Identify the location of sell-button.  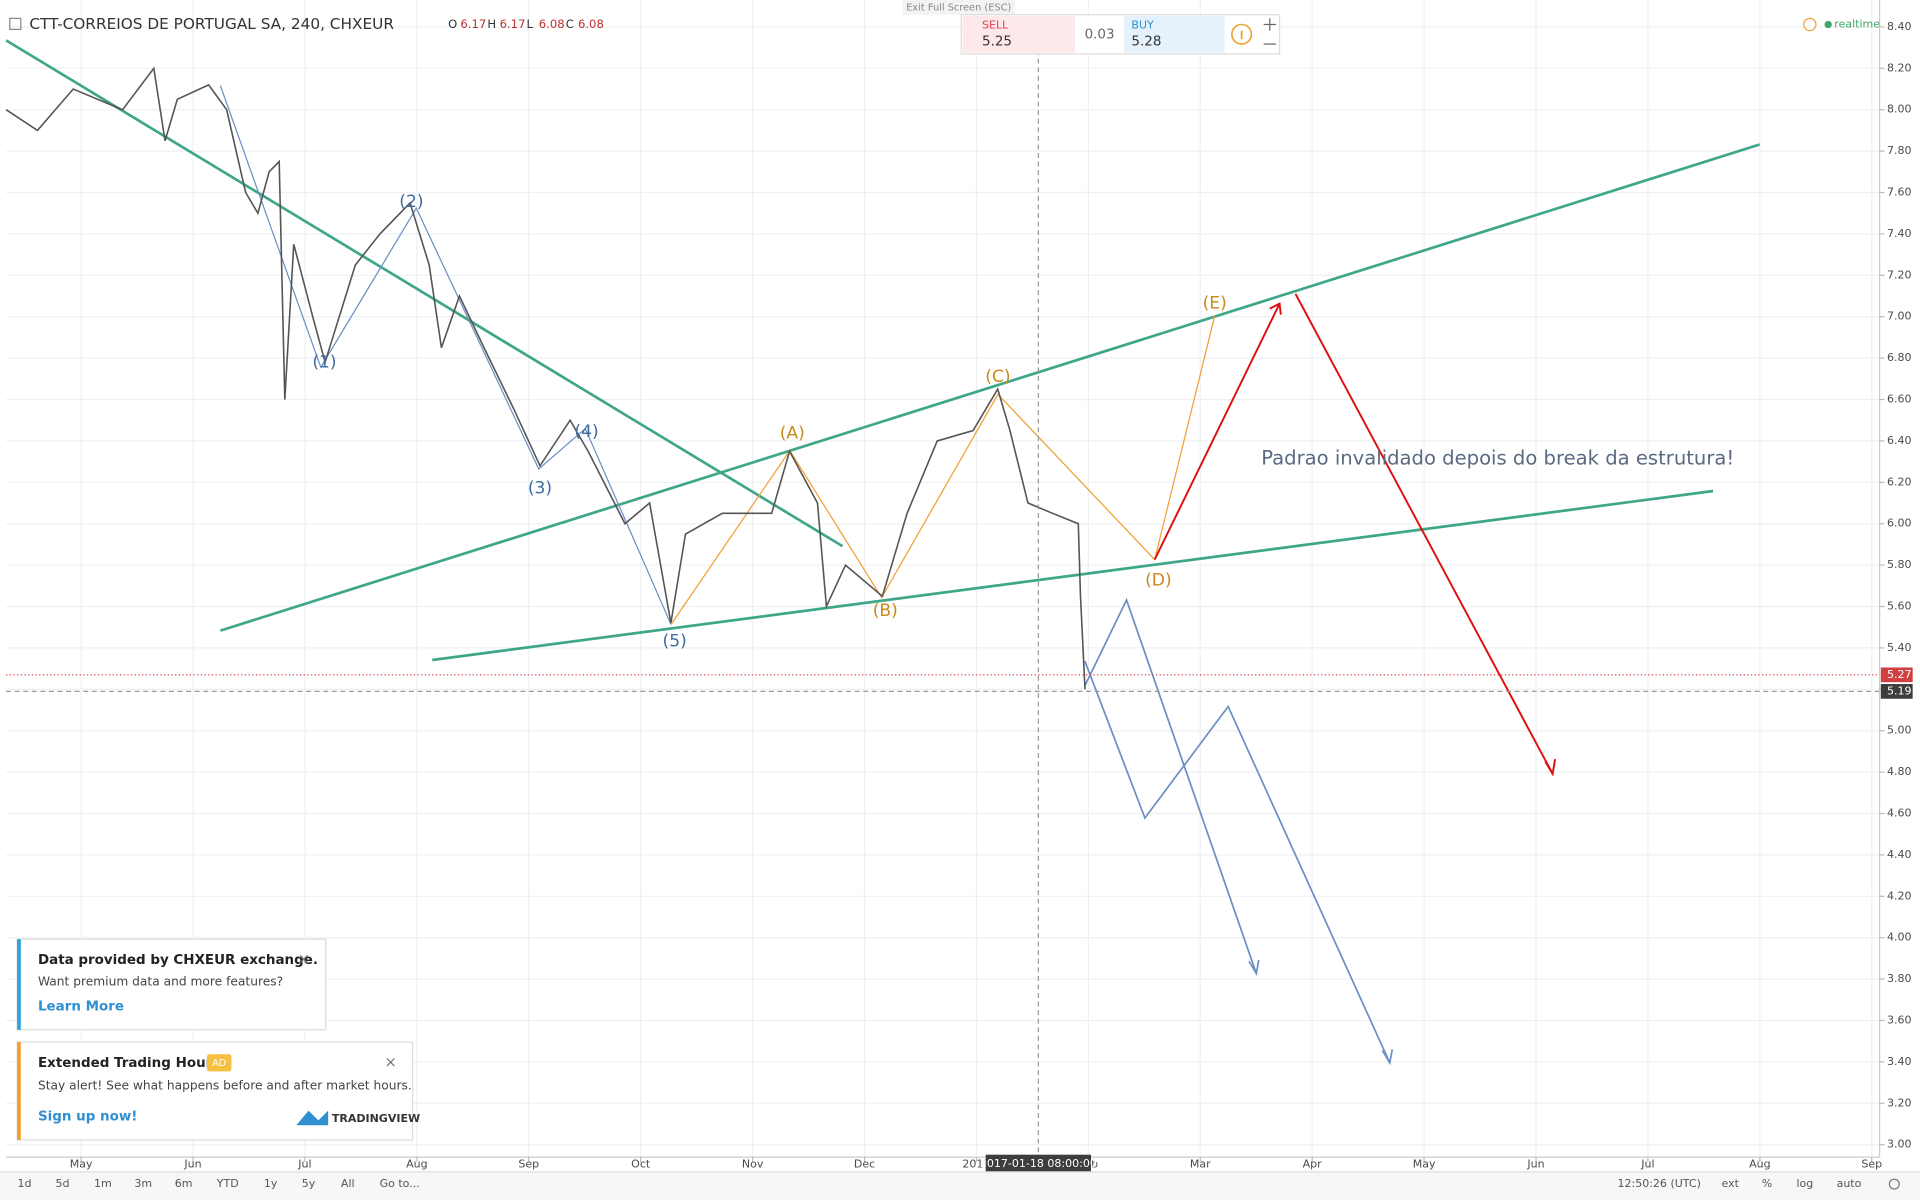
(1019, 34).